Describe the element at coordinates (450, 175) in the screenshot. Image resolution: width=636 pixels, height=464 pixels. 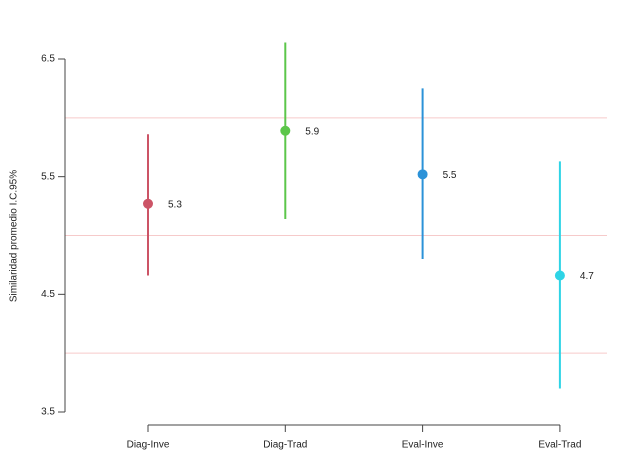
I see `value-label: 5.5` at that location.